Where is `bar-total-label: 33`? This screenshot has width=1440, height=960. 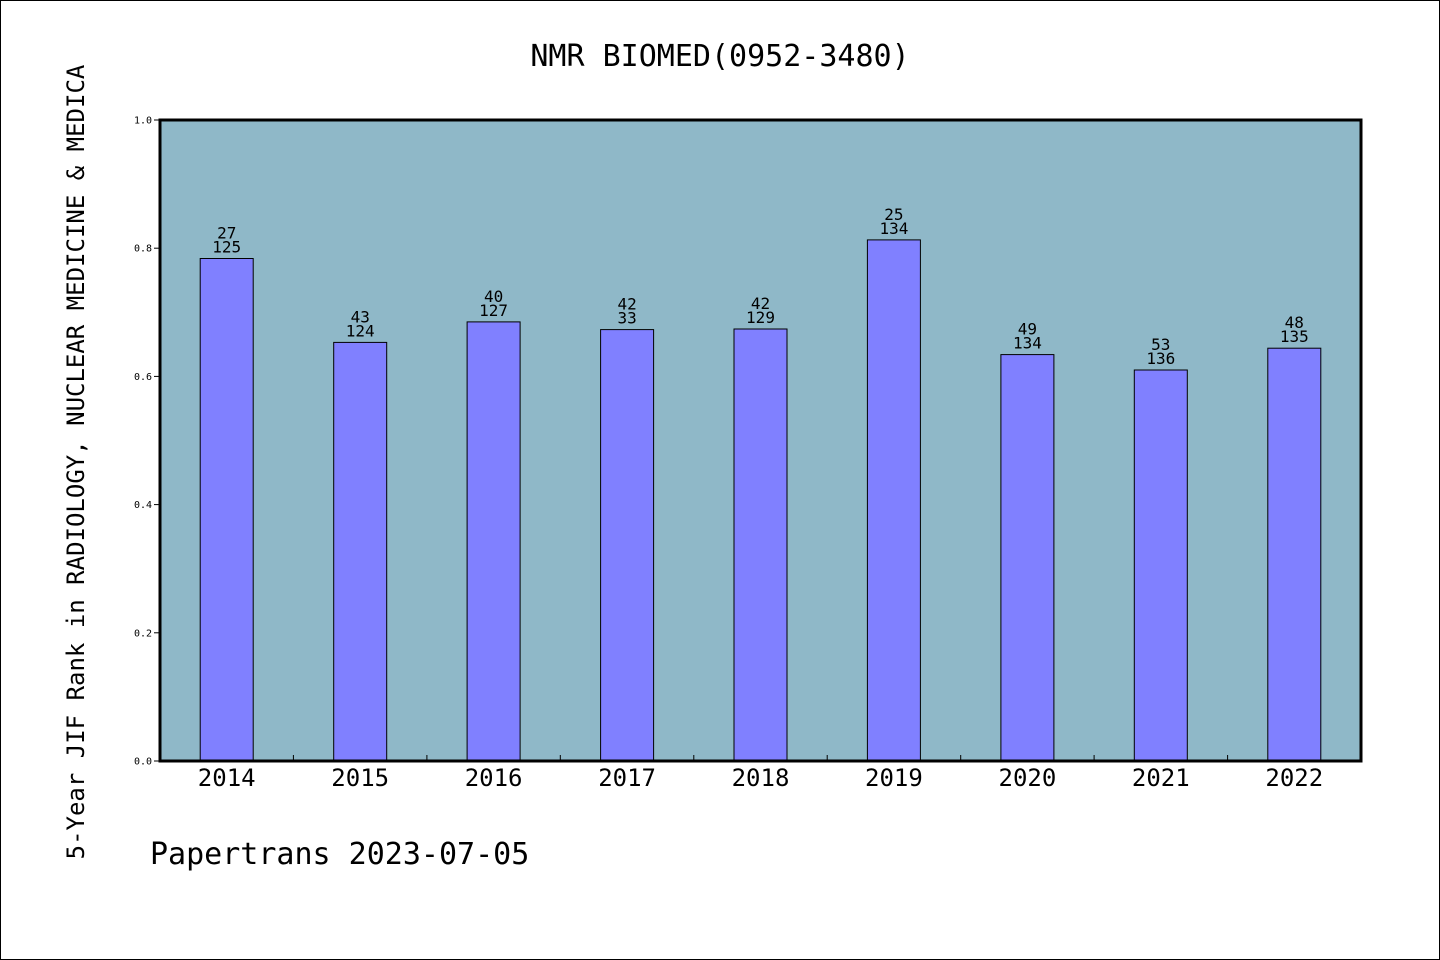 bar-total-label: 33 is located at coordinates (626, 318).